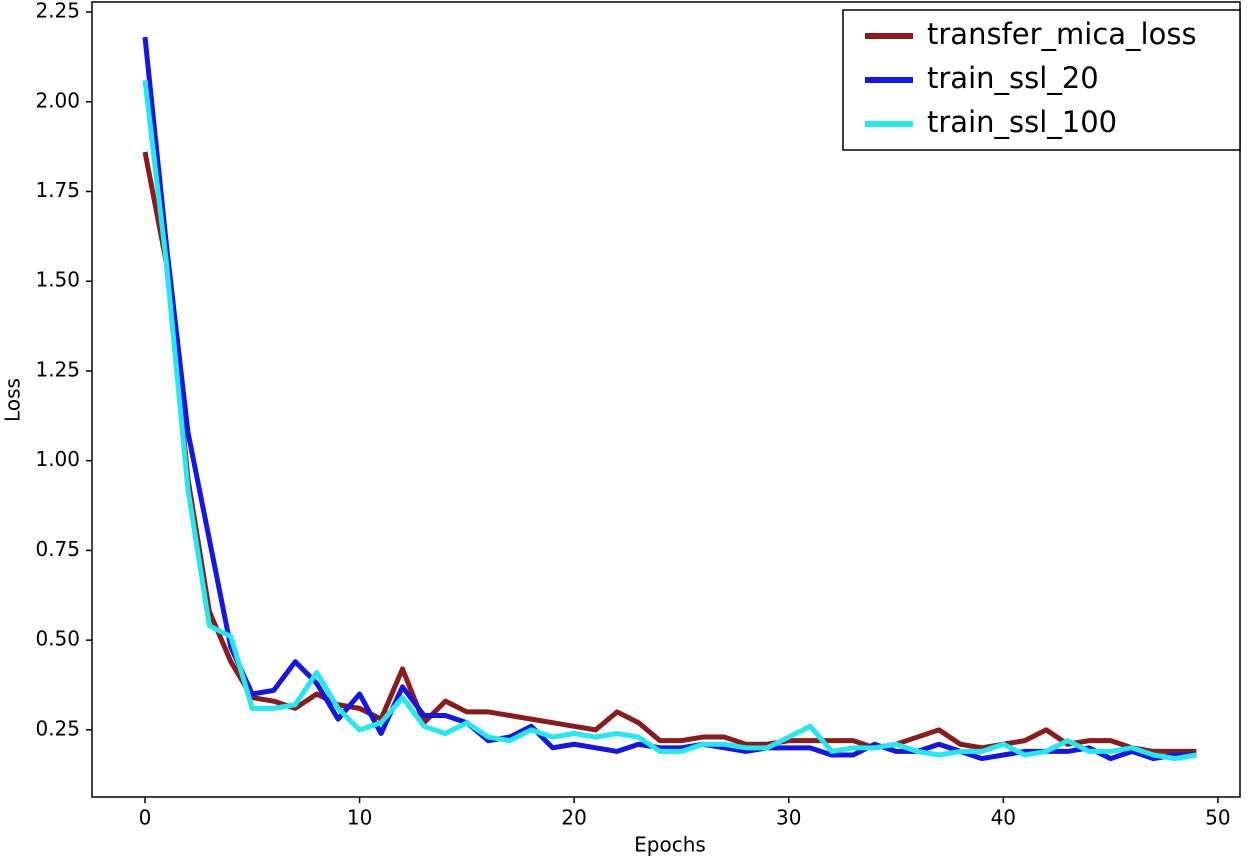 This screenshot has width=1255, height=865. I want to click on y-tick-label: 1.00, so click(57, 459).